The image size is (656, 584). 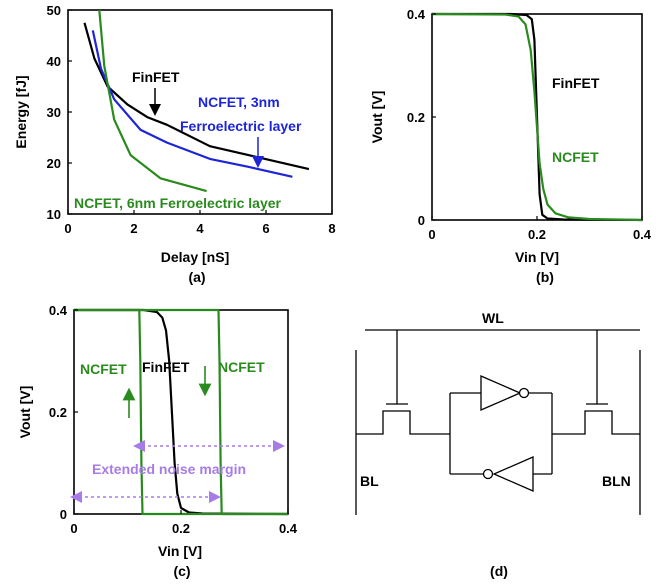 What do you see at coordinates (54, 214) in the screenshot?
I see `panel-a-y-tick-label: 10` at bounding box center [54, 214].